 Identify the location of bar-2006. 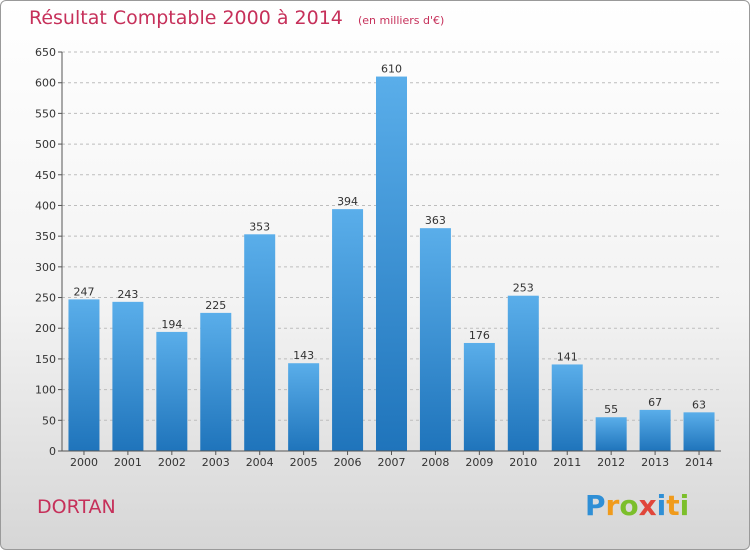
(348, 330).